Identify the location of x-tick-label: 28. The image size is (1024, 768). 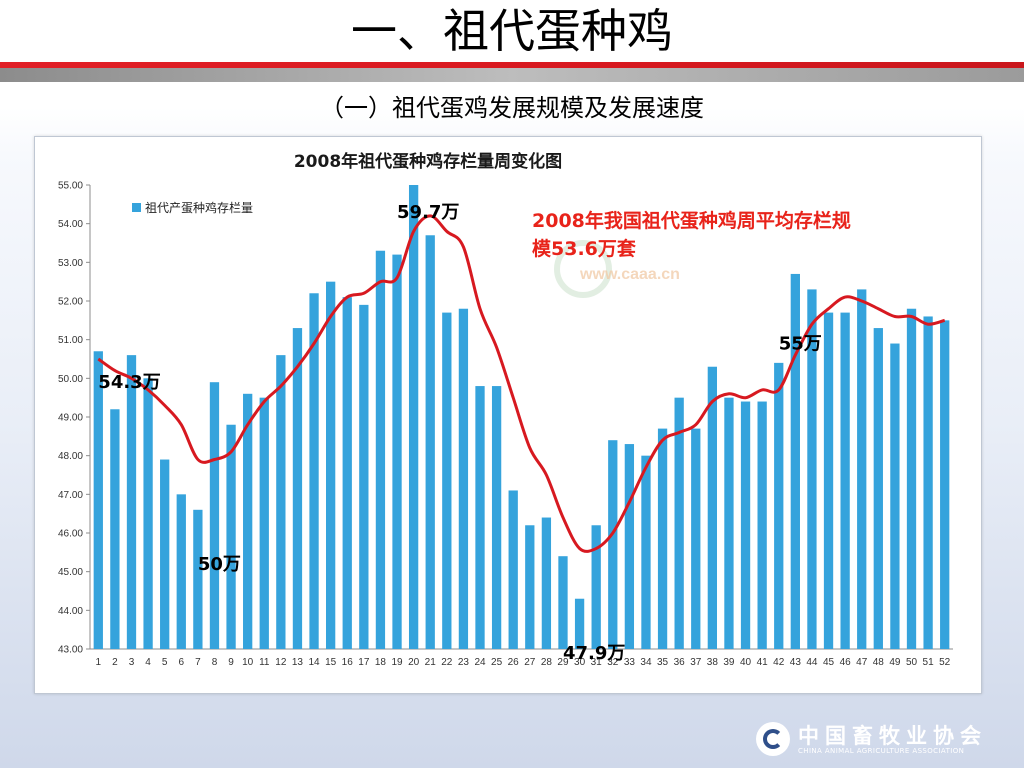
(547, 662).